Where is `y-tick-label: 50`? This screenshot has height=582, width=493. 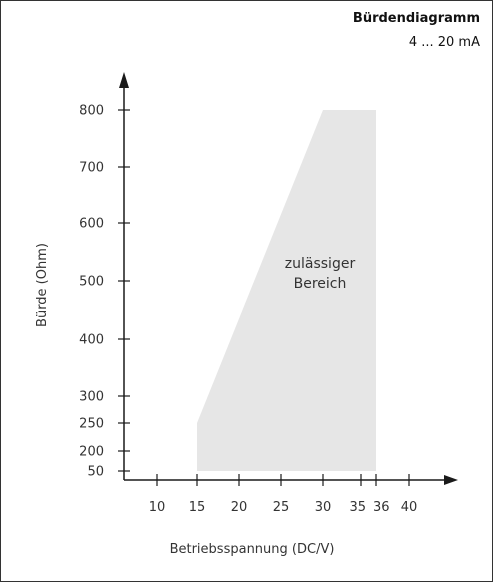
y-tick-label: 50 is located at coordinates (95, 472).